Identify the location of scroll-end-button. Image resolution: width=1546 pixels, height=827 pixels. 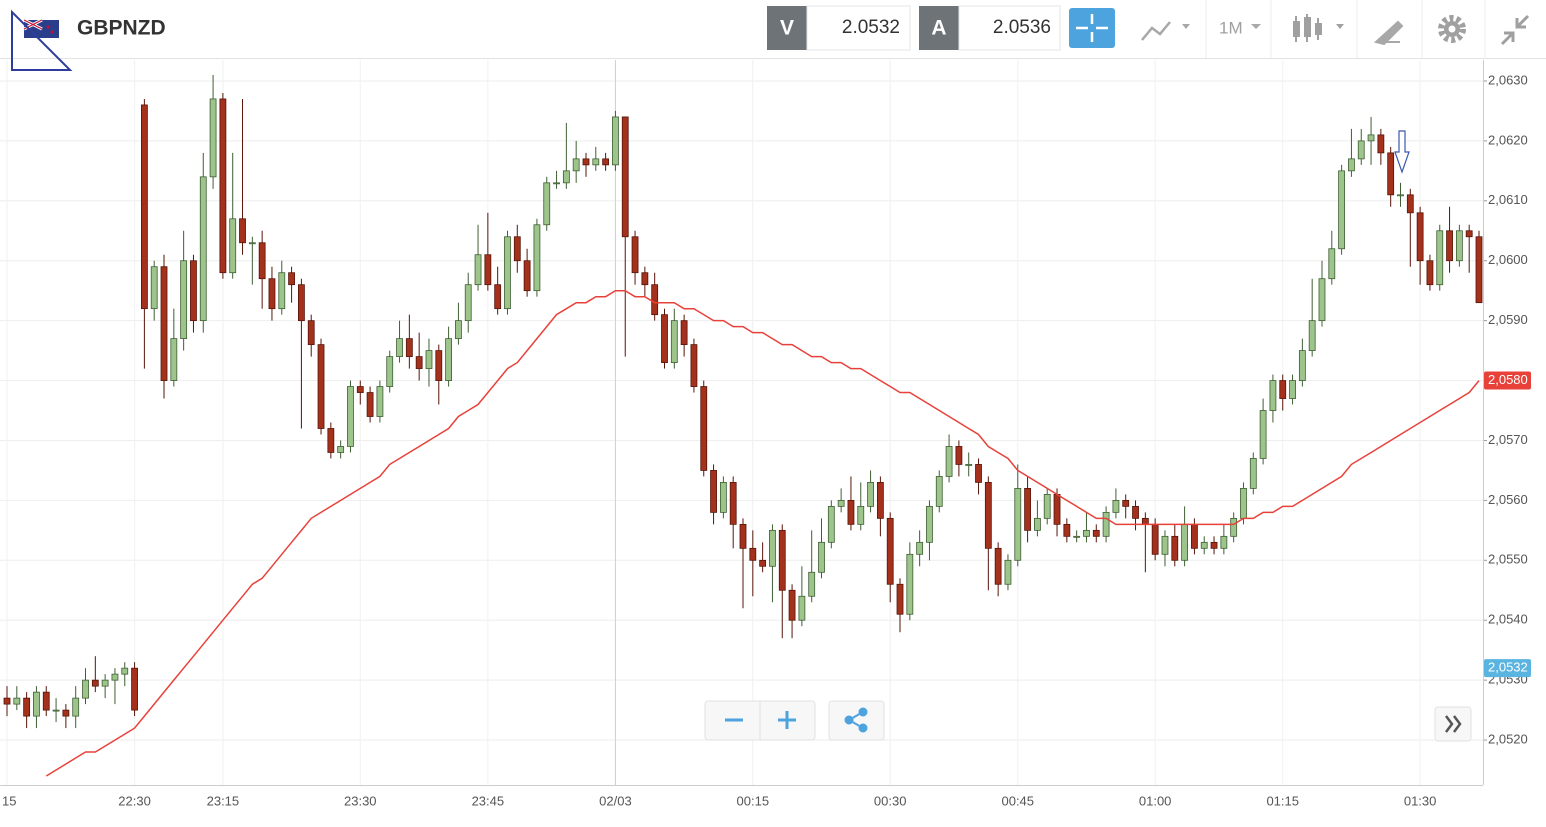
(1453, 724).